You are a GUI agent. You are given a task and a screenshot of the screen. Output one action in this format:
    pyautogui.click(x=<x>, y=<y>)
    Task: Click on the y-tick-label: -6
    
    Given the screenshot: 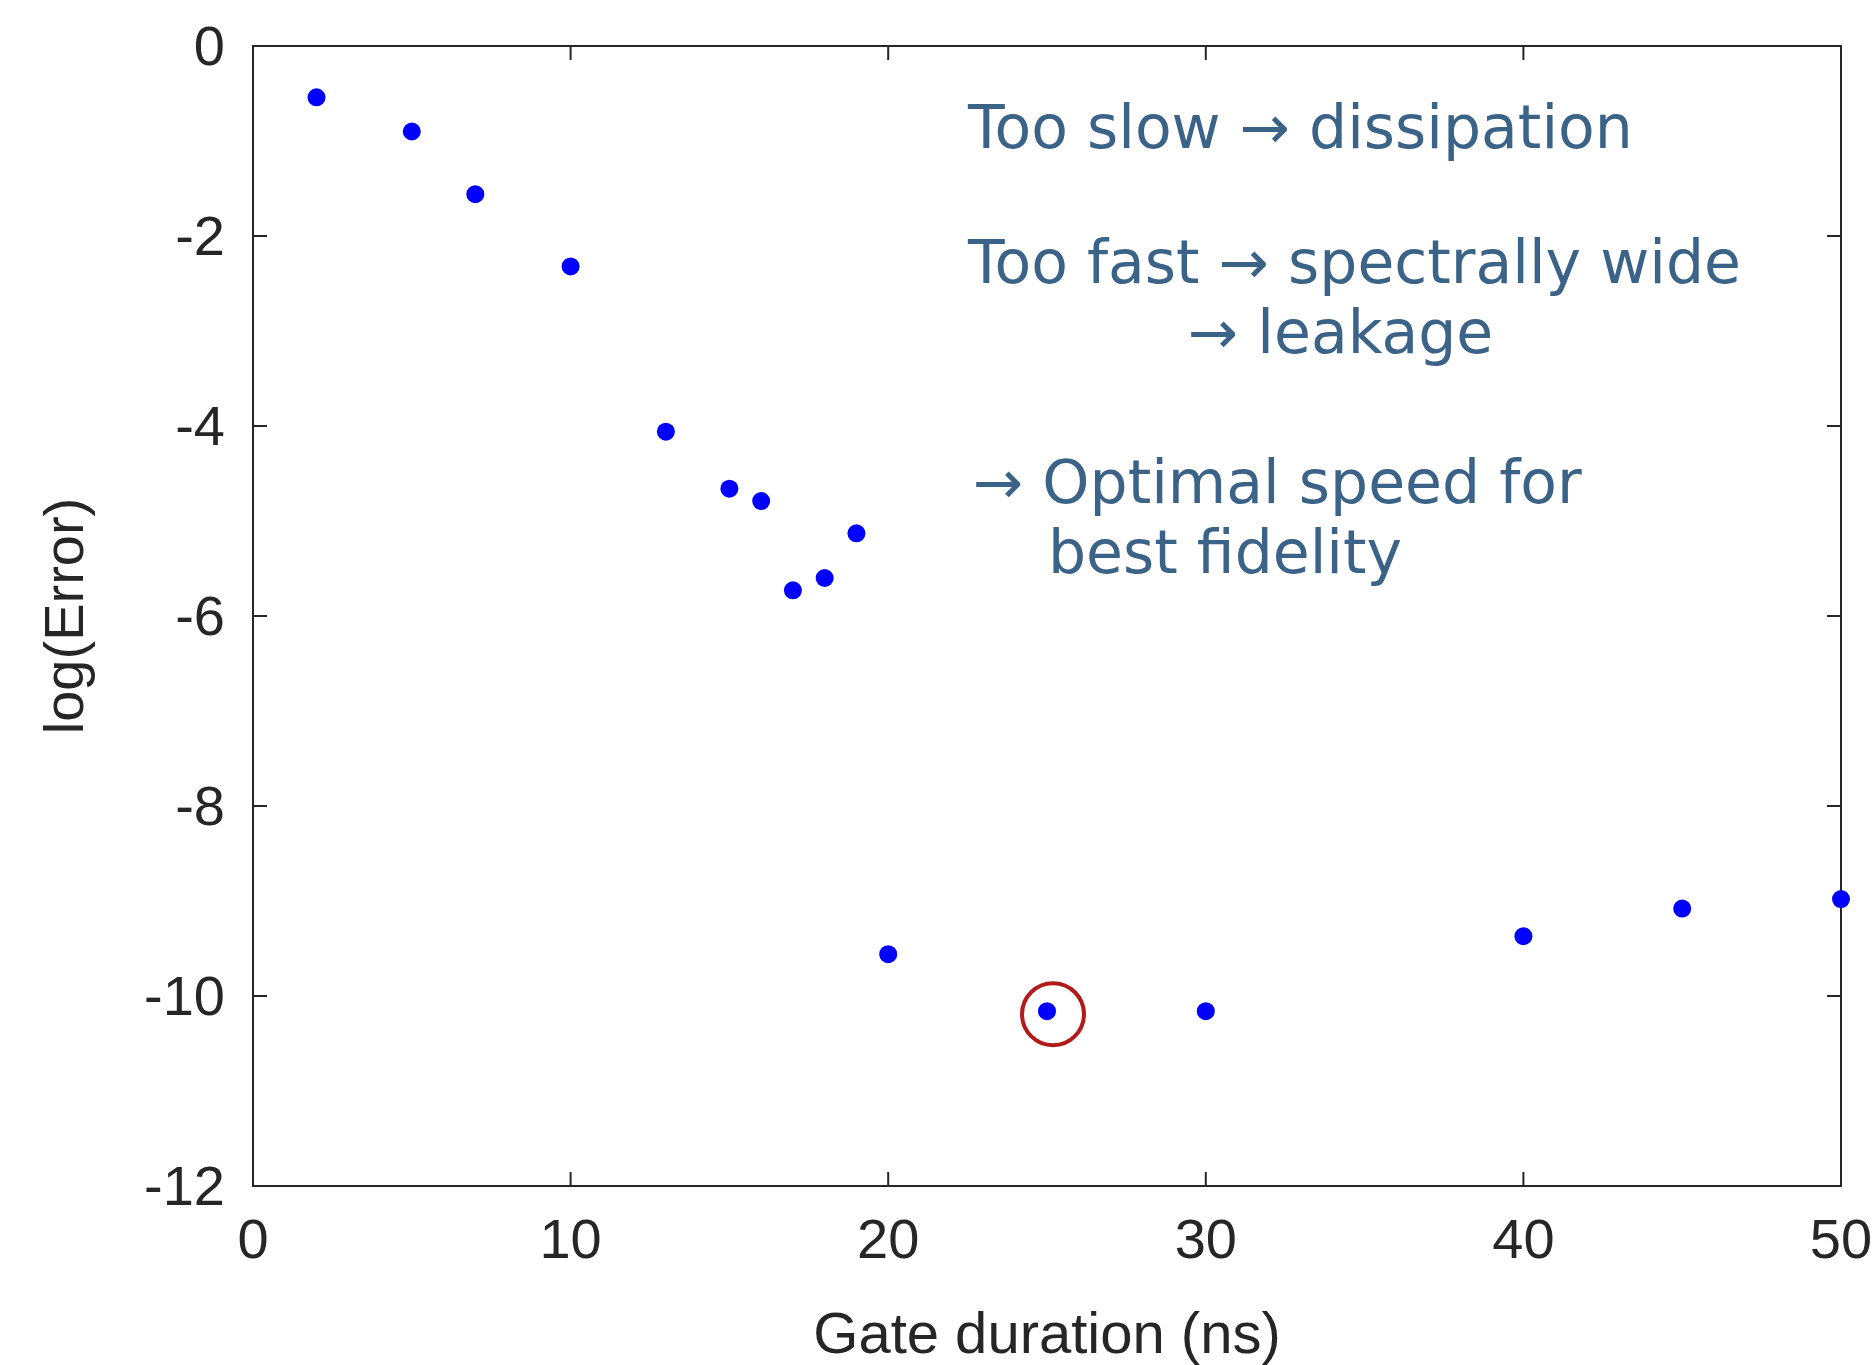 What is the action you would take?
    pyautogui.click(x=200, y=615)
    